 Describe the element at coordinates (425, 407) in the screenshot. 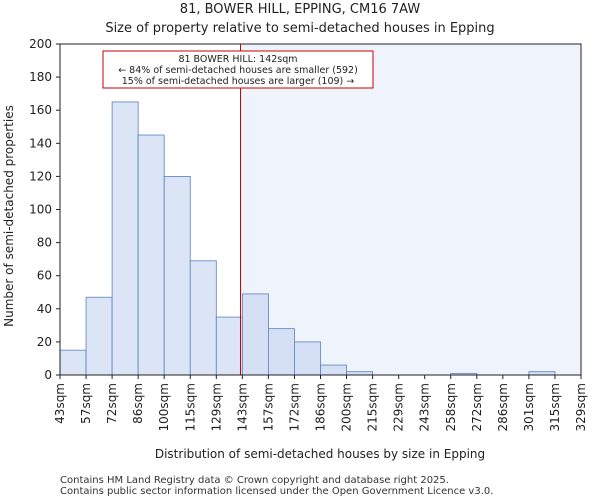

I see `x-tick-label: 243sqm` at that location.